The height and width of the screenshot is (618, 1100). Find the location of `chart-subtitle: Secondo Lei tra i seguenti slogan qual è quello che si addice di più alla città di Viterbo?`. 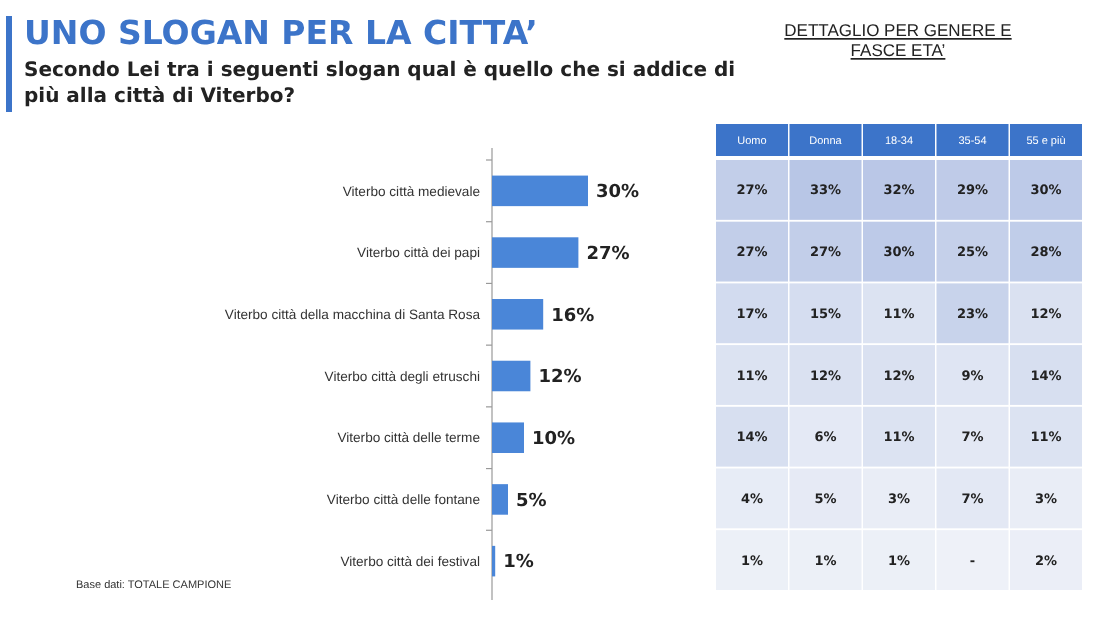

chart-subtitle: Secondo Lei tra i seguenti slogan qual è quello che si addice di più alla città di Viterbo? is located at coordinates (380, 84).